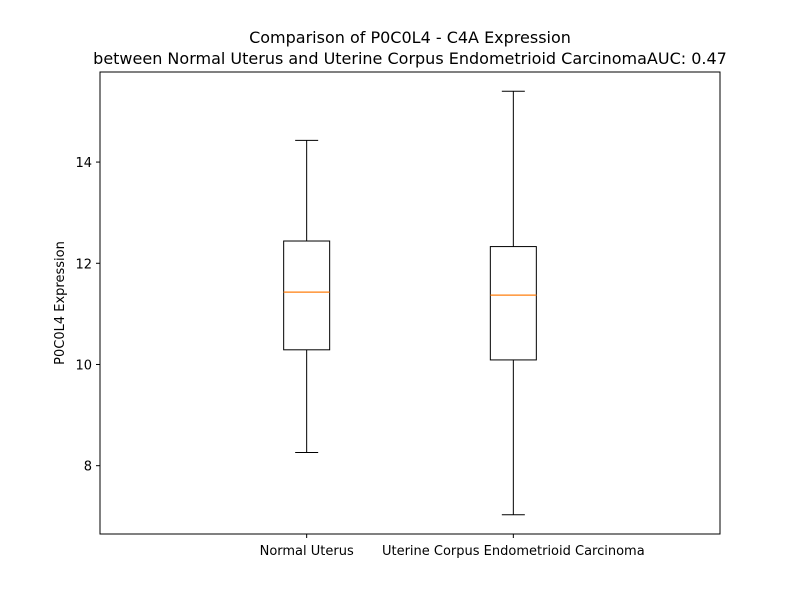 This screenshot has height=600, width=800. I want to click on y-tick-label: 8, so click(88, 467).